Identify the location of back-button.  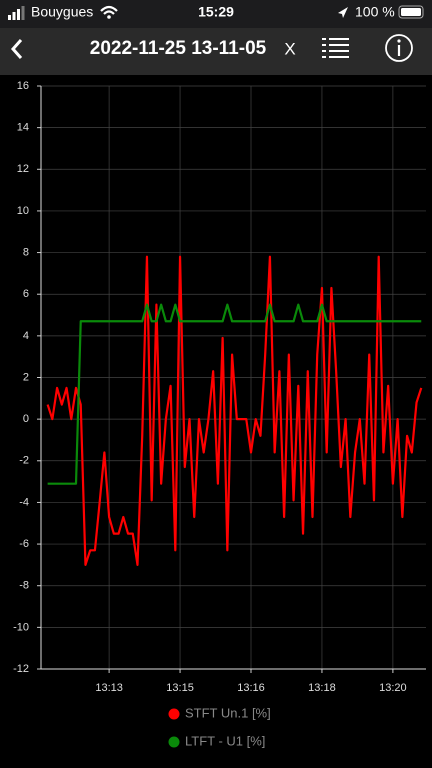
(16, 49).